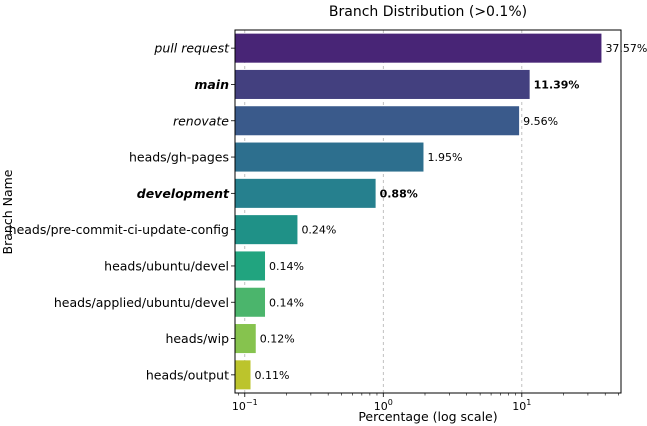 Image resolution: width=647 pixels, height=426 pixels. I want to click on category-label: renovate, so click(201, 120).